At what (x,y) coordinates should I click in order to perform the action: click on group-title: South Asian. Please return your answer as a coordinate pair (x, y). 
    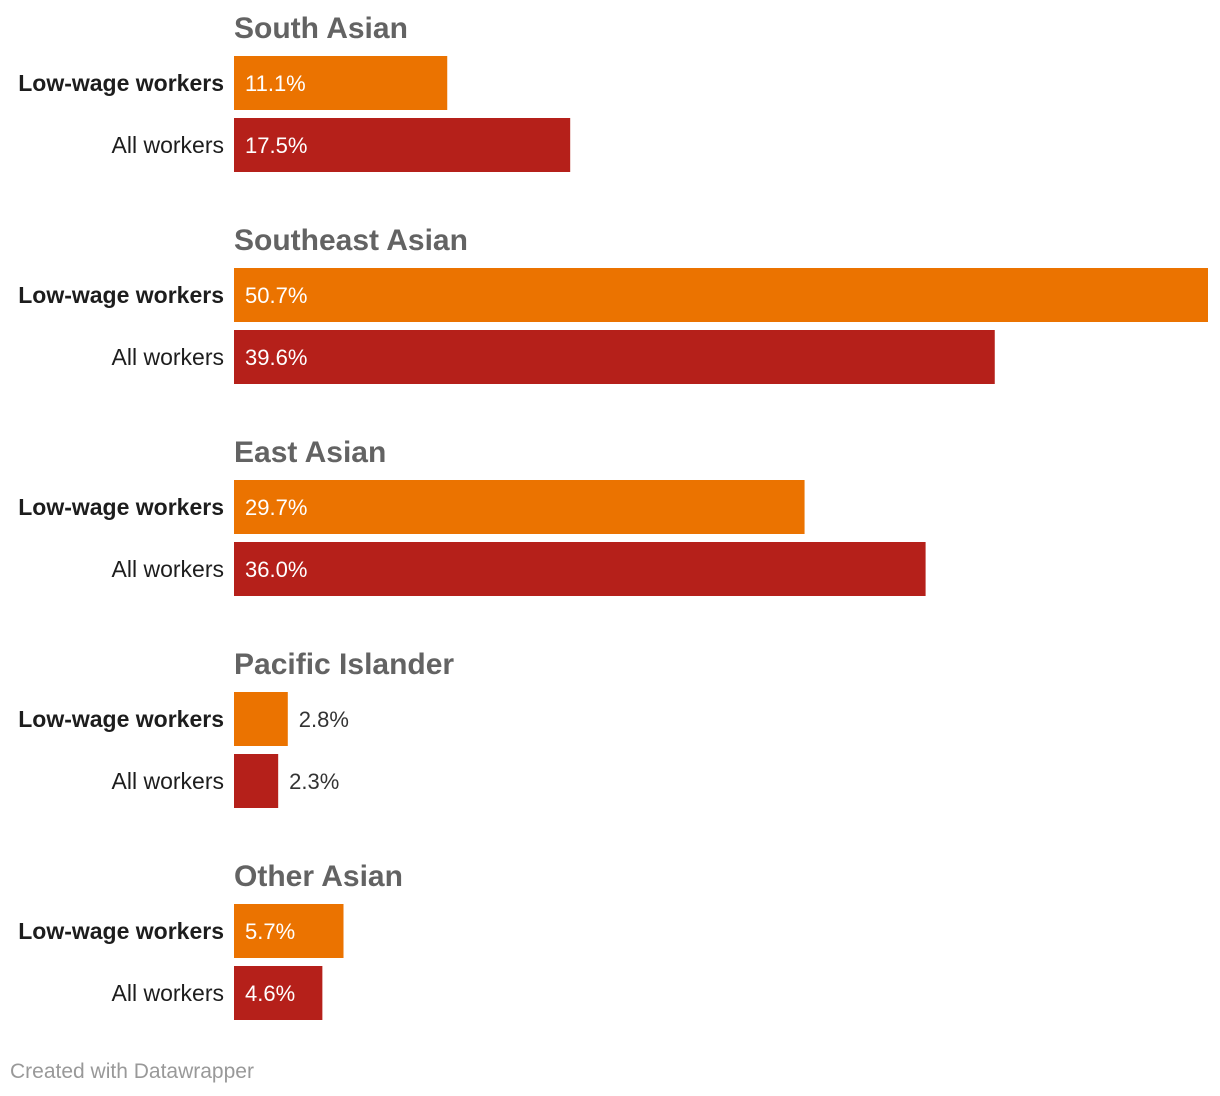
    Looking at the image, I should click on (321, 28).